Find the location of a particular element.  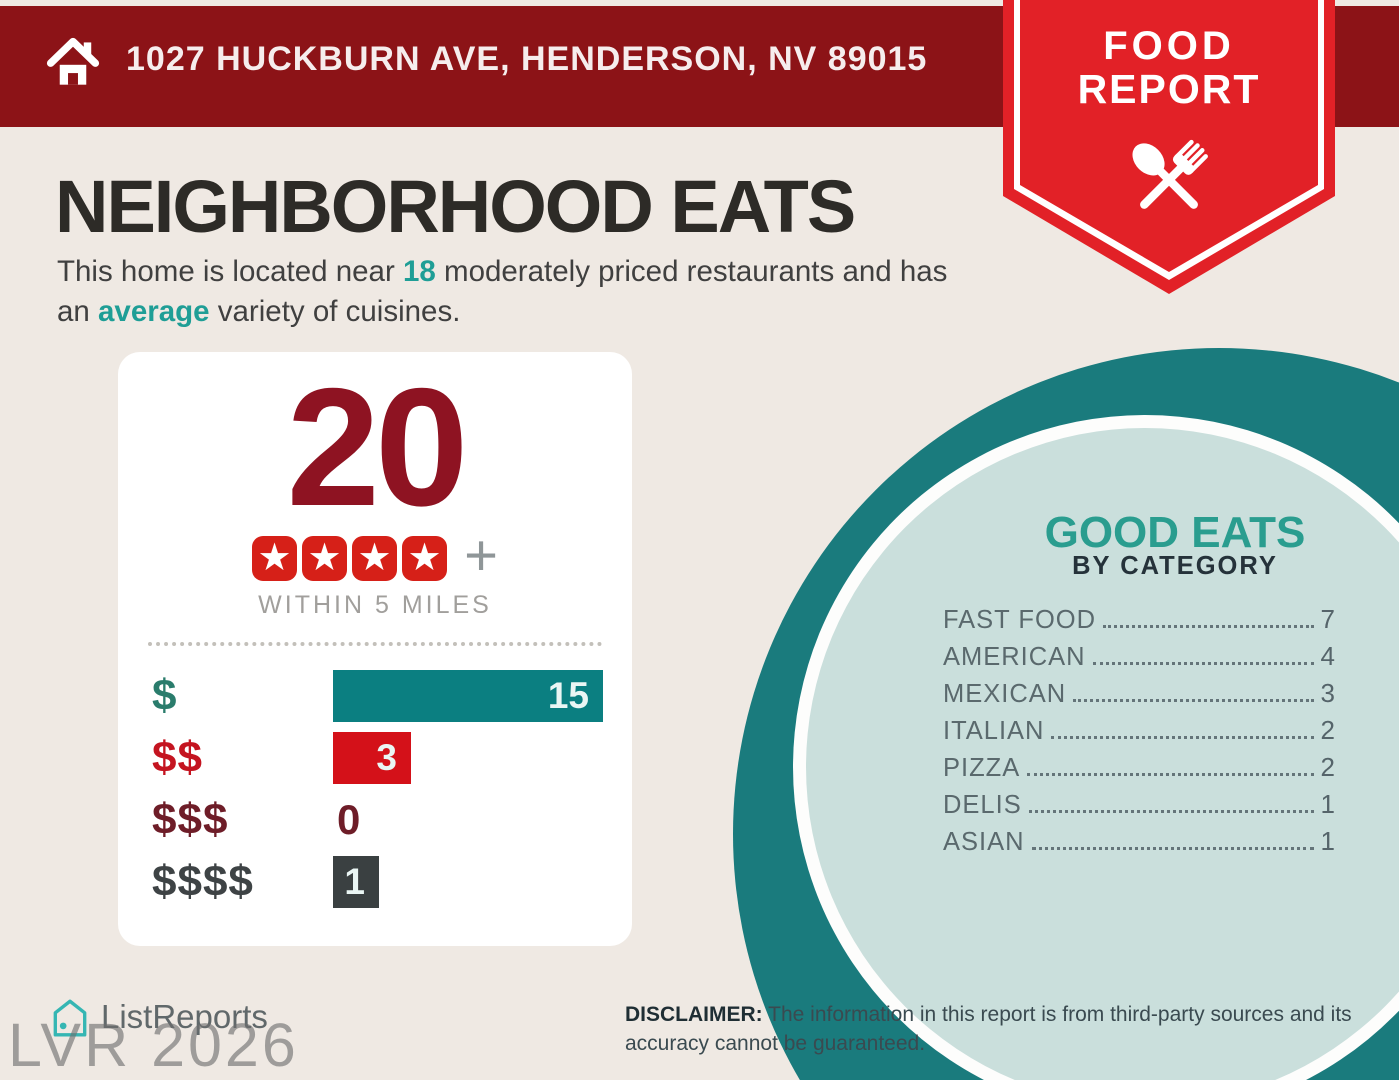

header: 1027 HUCKBURN AVE, HENDERSON, NV 89015 is located at coordinates (485, 59).